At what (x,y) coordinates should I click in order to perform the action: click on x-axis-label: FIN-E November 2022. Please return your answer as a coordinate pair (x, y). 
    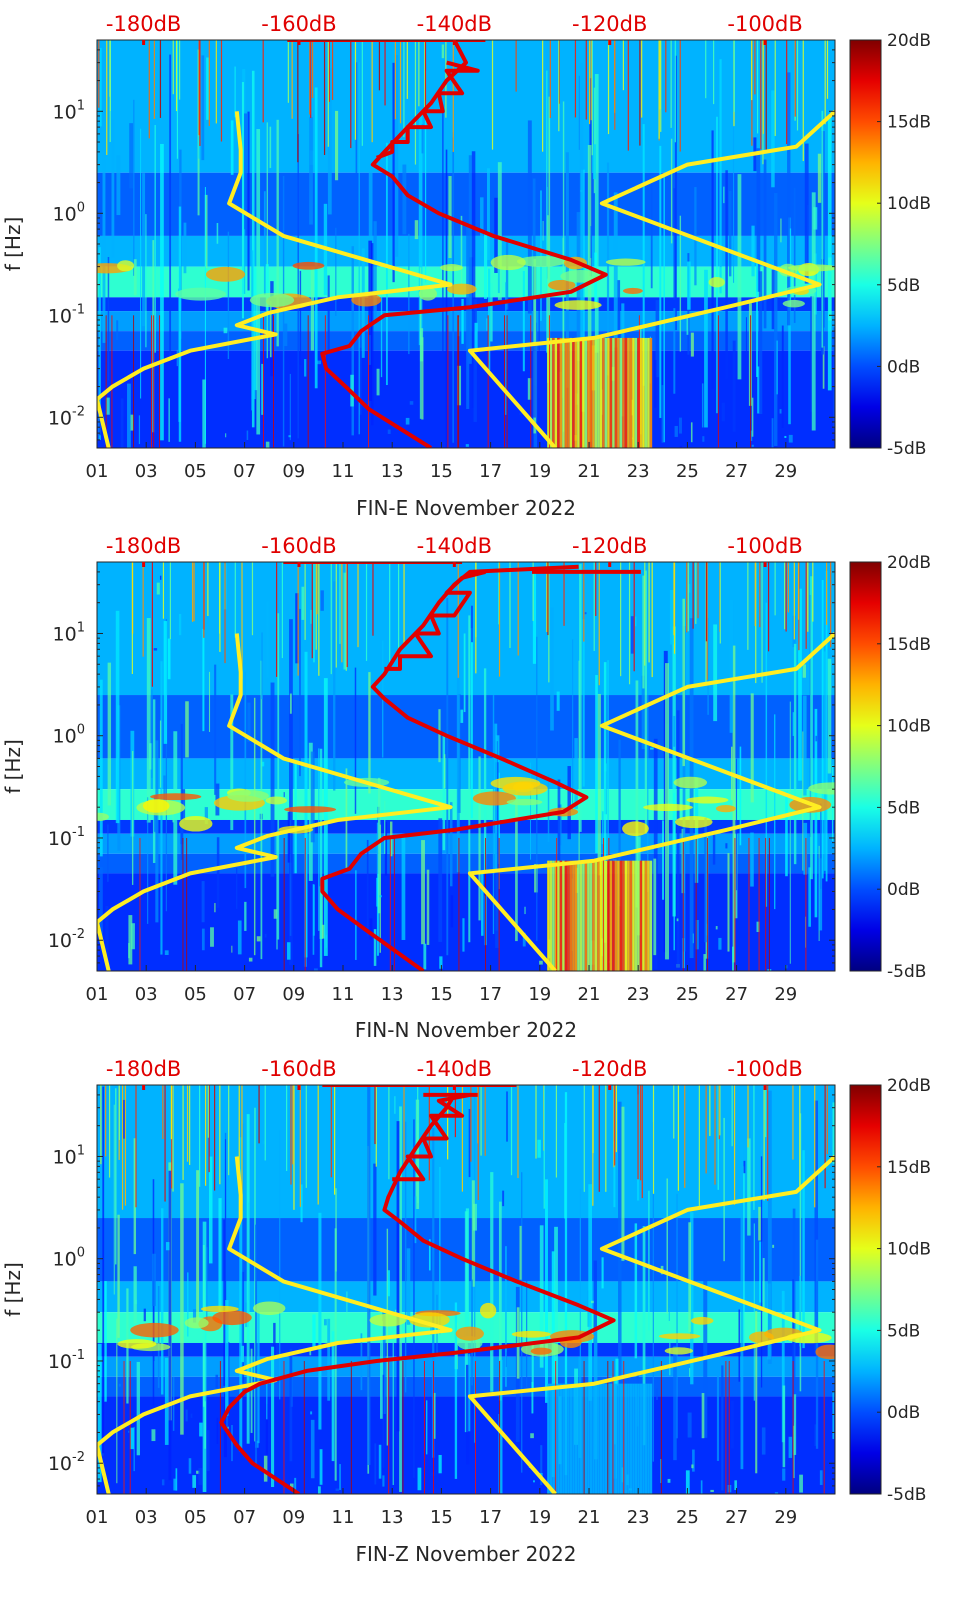
    Looking at the image, I should click on (466, 508).